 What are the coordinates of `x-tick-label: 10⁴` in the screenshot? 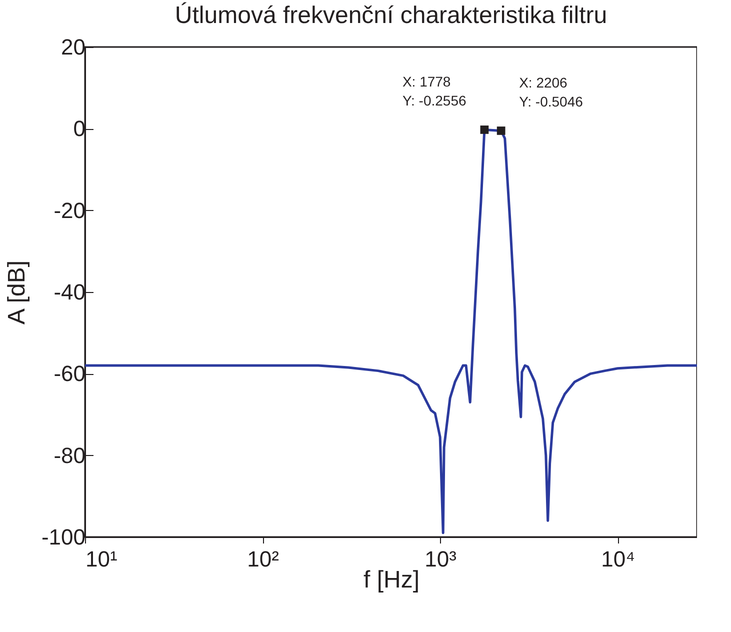 It's located at (618, 559).